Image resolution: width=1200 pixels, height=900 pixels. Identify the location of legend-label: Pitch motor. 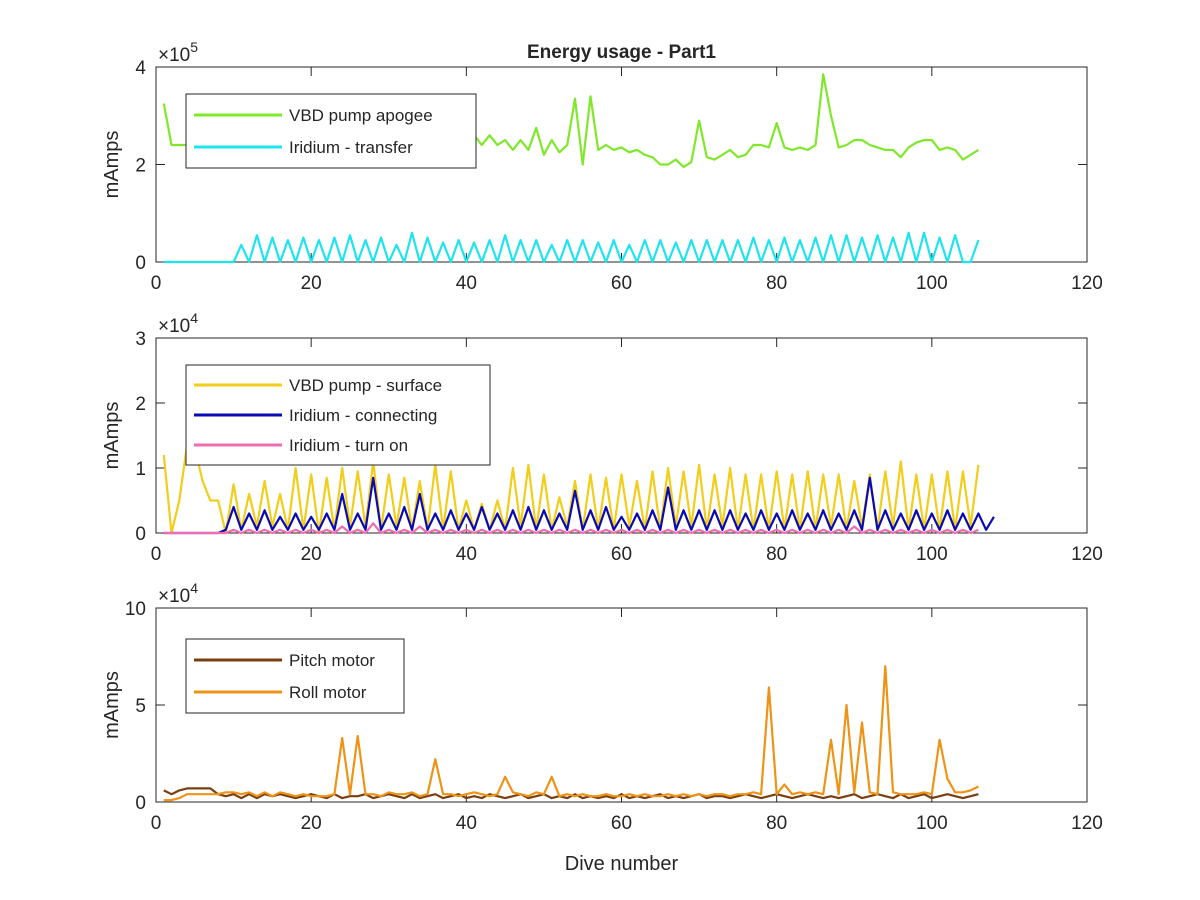
(332, 660).